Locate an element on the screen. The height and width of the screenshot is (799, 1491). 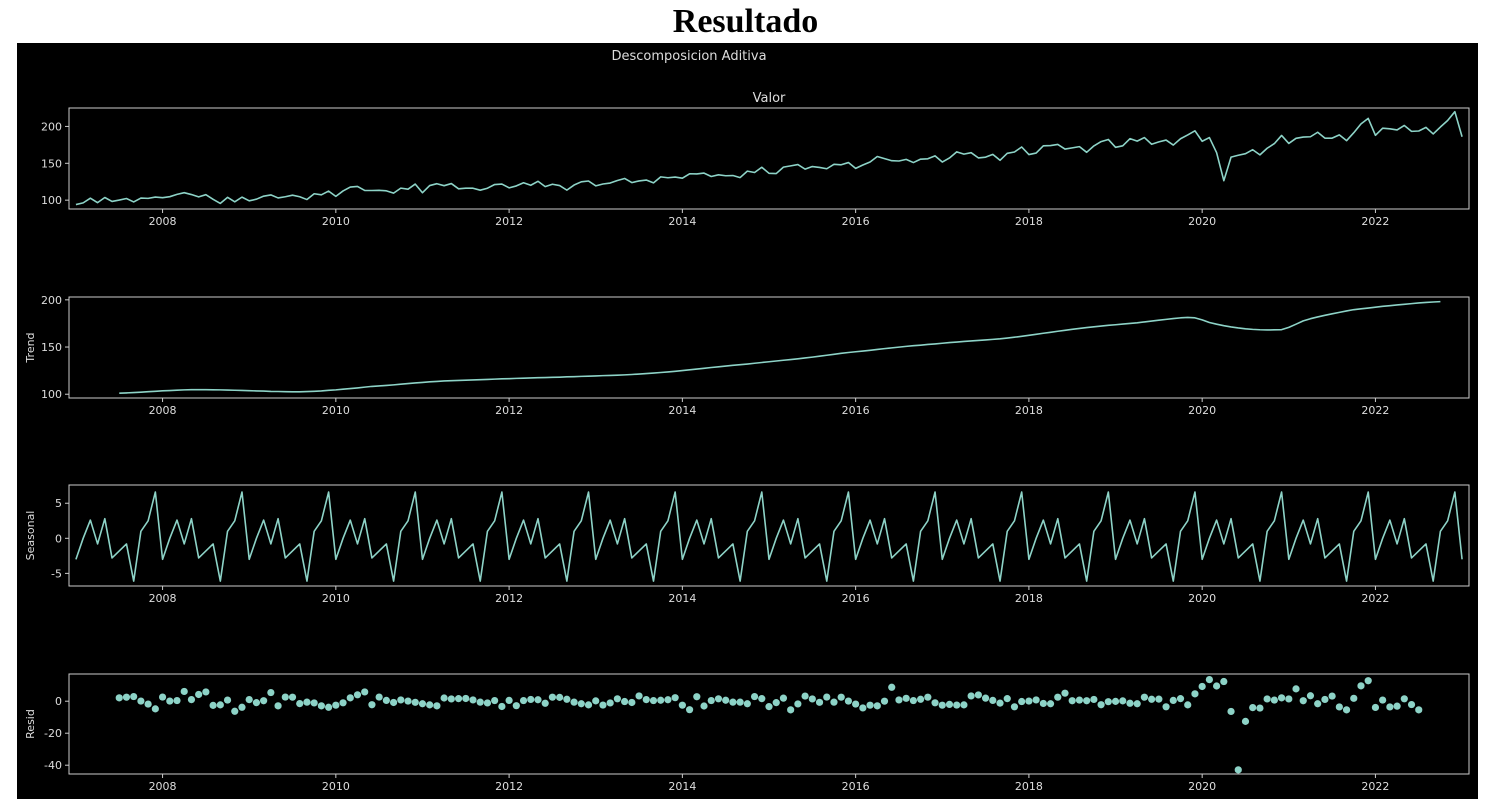
trend-xtick-label: 2012 is located at coordinates (509, 410).